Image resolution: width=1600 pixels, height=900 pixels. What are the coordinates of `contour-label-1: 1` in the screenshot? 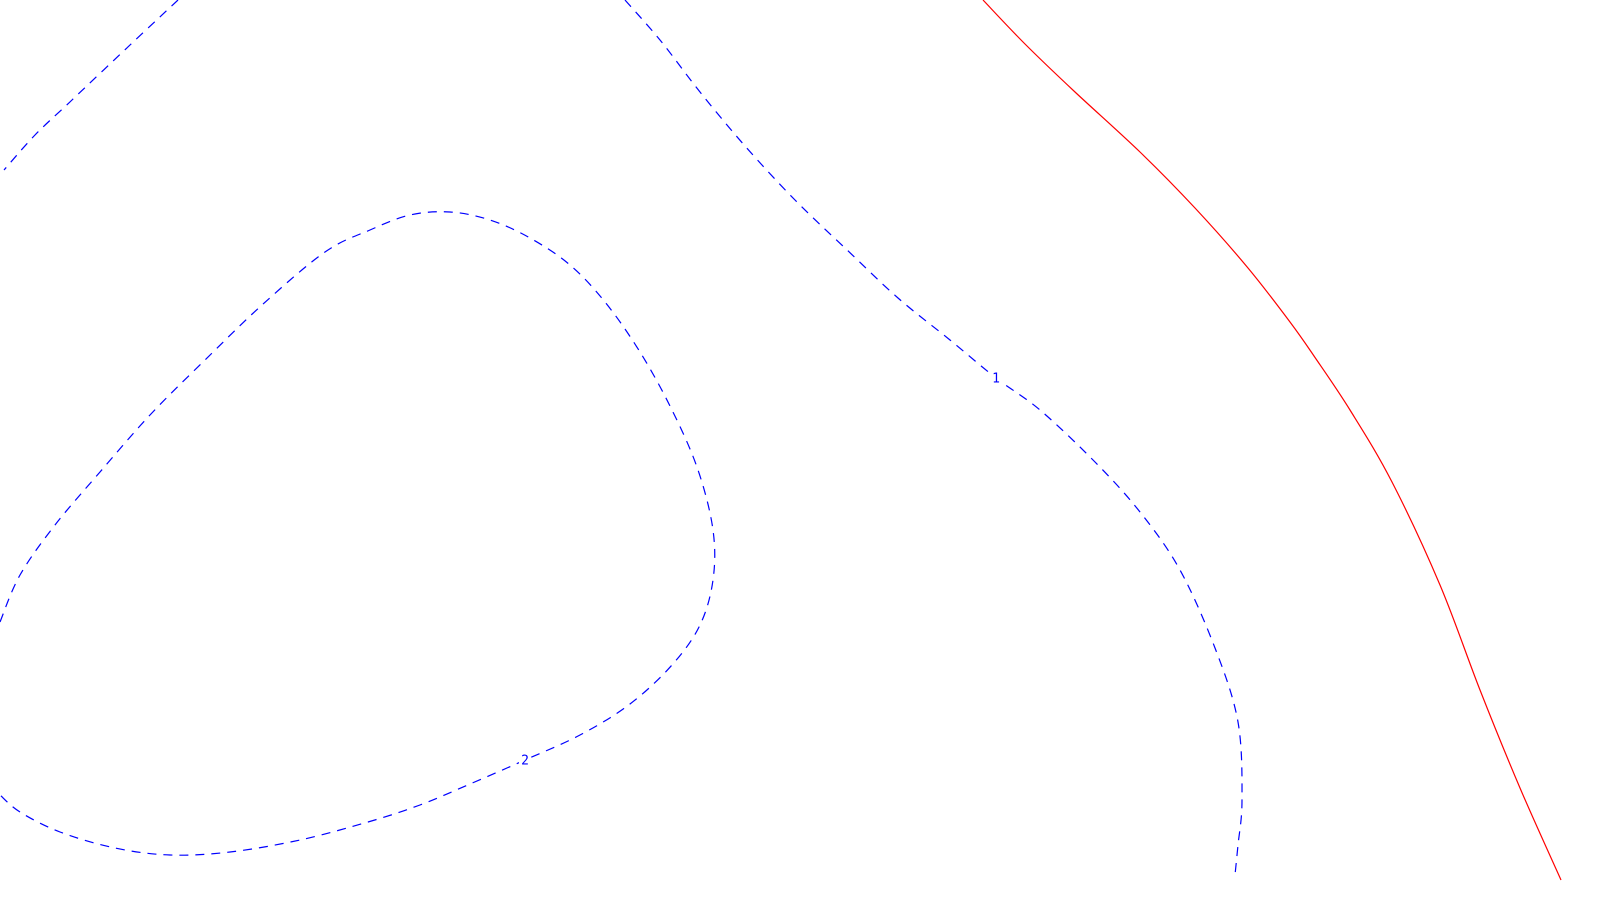 It's located at (996, 379).